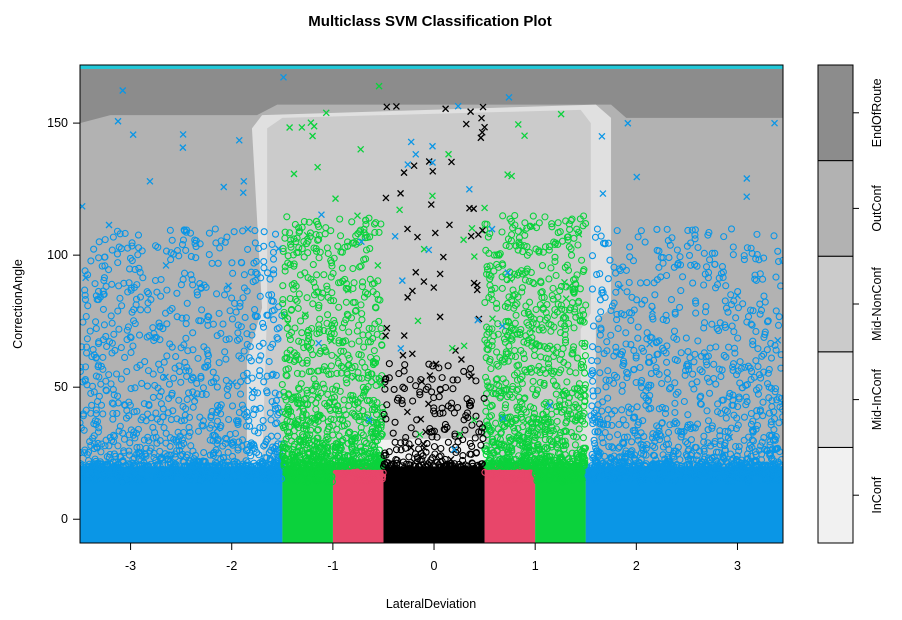 This screenshot has width=902, height=620. Describe the element at coordinates (835, 208) in the screenshot. I see `legend-swatch` at that location.